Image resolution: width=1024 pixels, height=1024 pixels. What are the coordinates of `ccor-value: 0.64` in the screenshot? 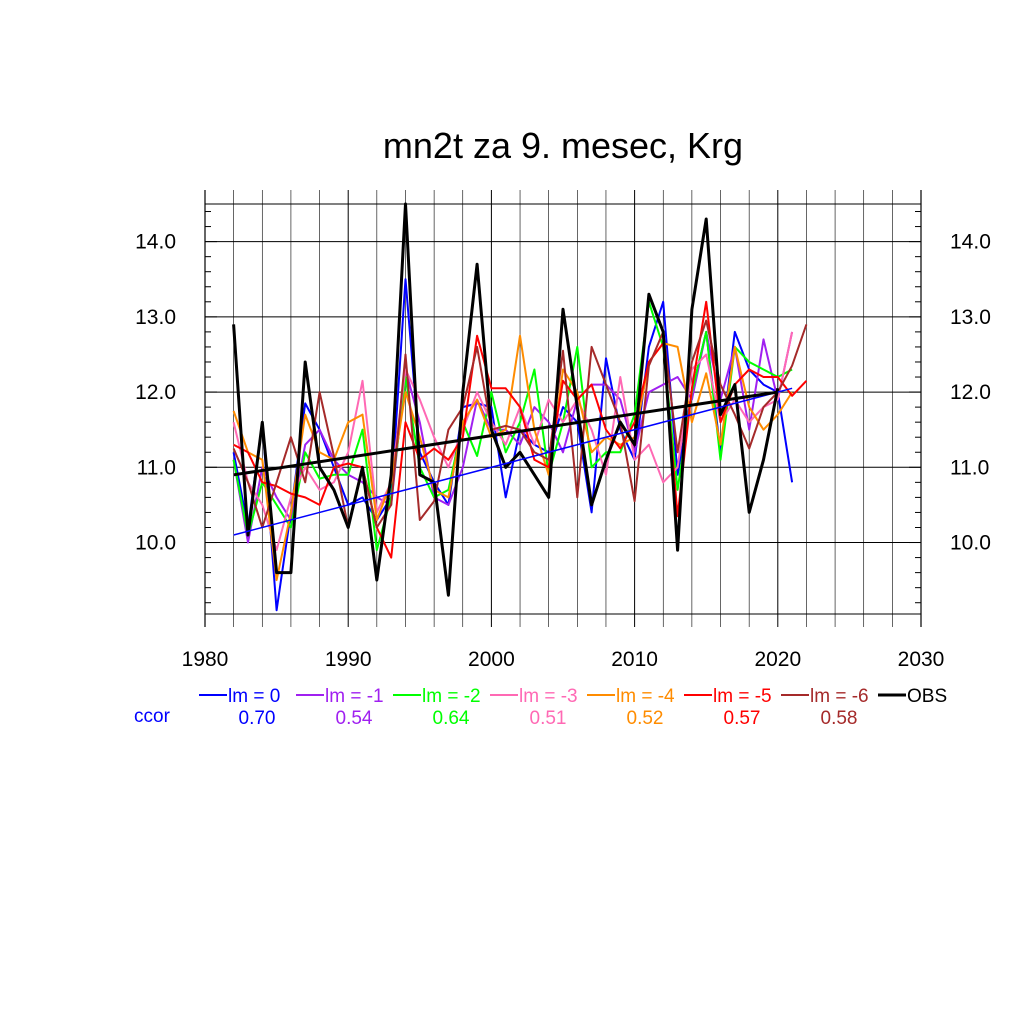 It's located at (451, 718).